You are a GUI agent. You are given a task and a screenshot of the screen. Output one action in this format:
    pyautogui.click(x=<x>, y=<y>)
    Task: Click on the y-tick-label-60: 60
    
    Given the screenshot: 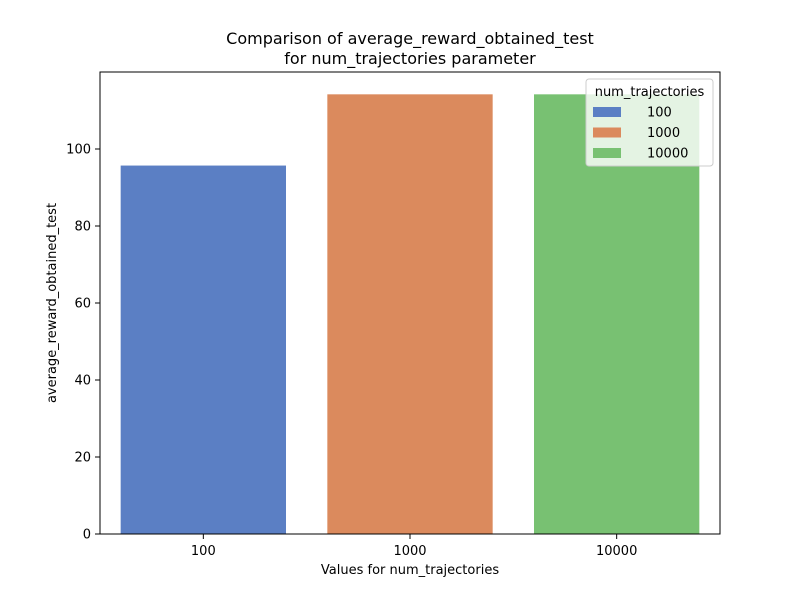 What is the action you would take?
    pyautogui.click(x=82, y=304)
    